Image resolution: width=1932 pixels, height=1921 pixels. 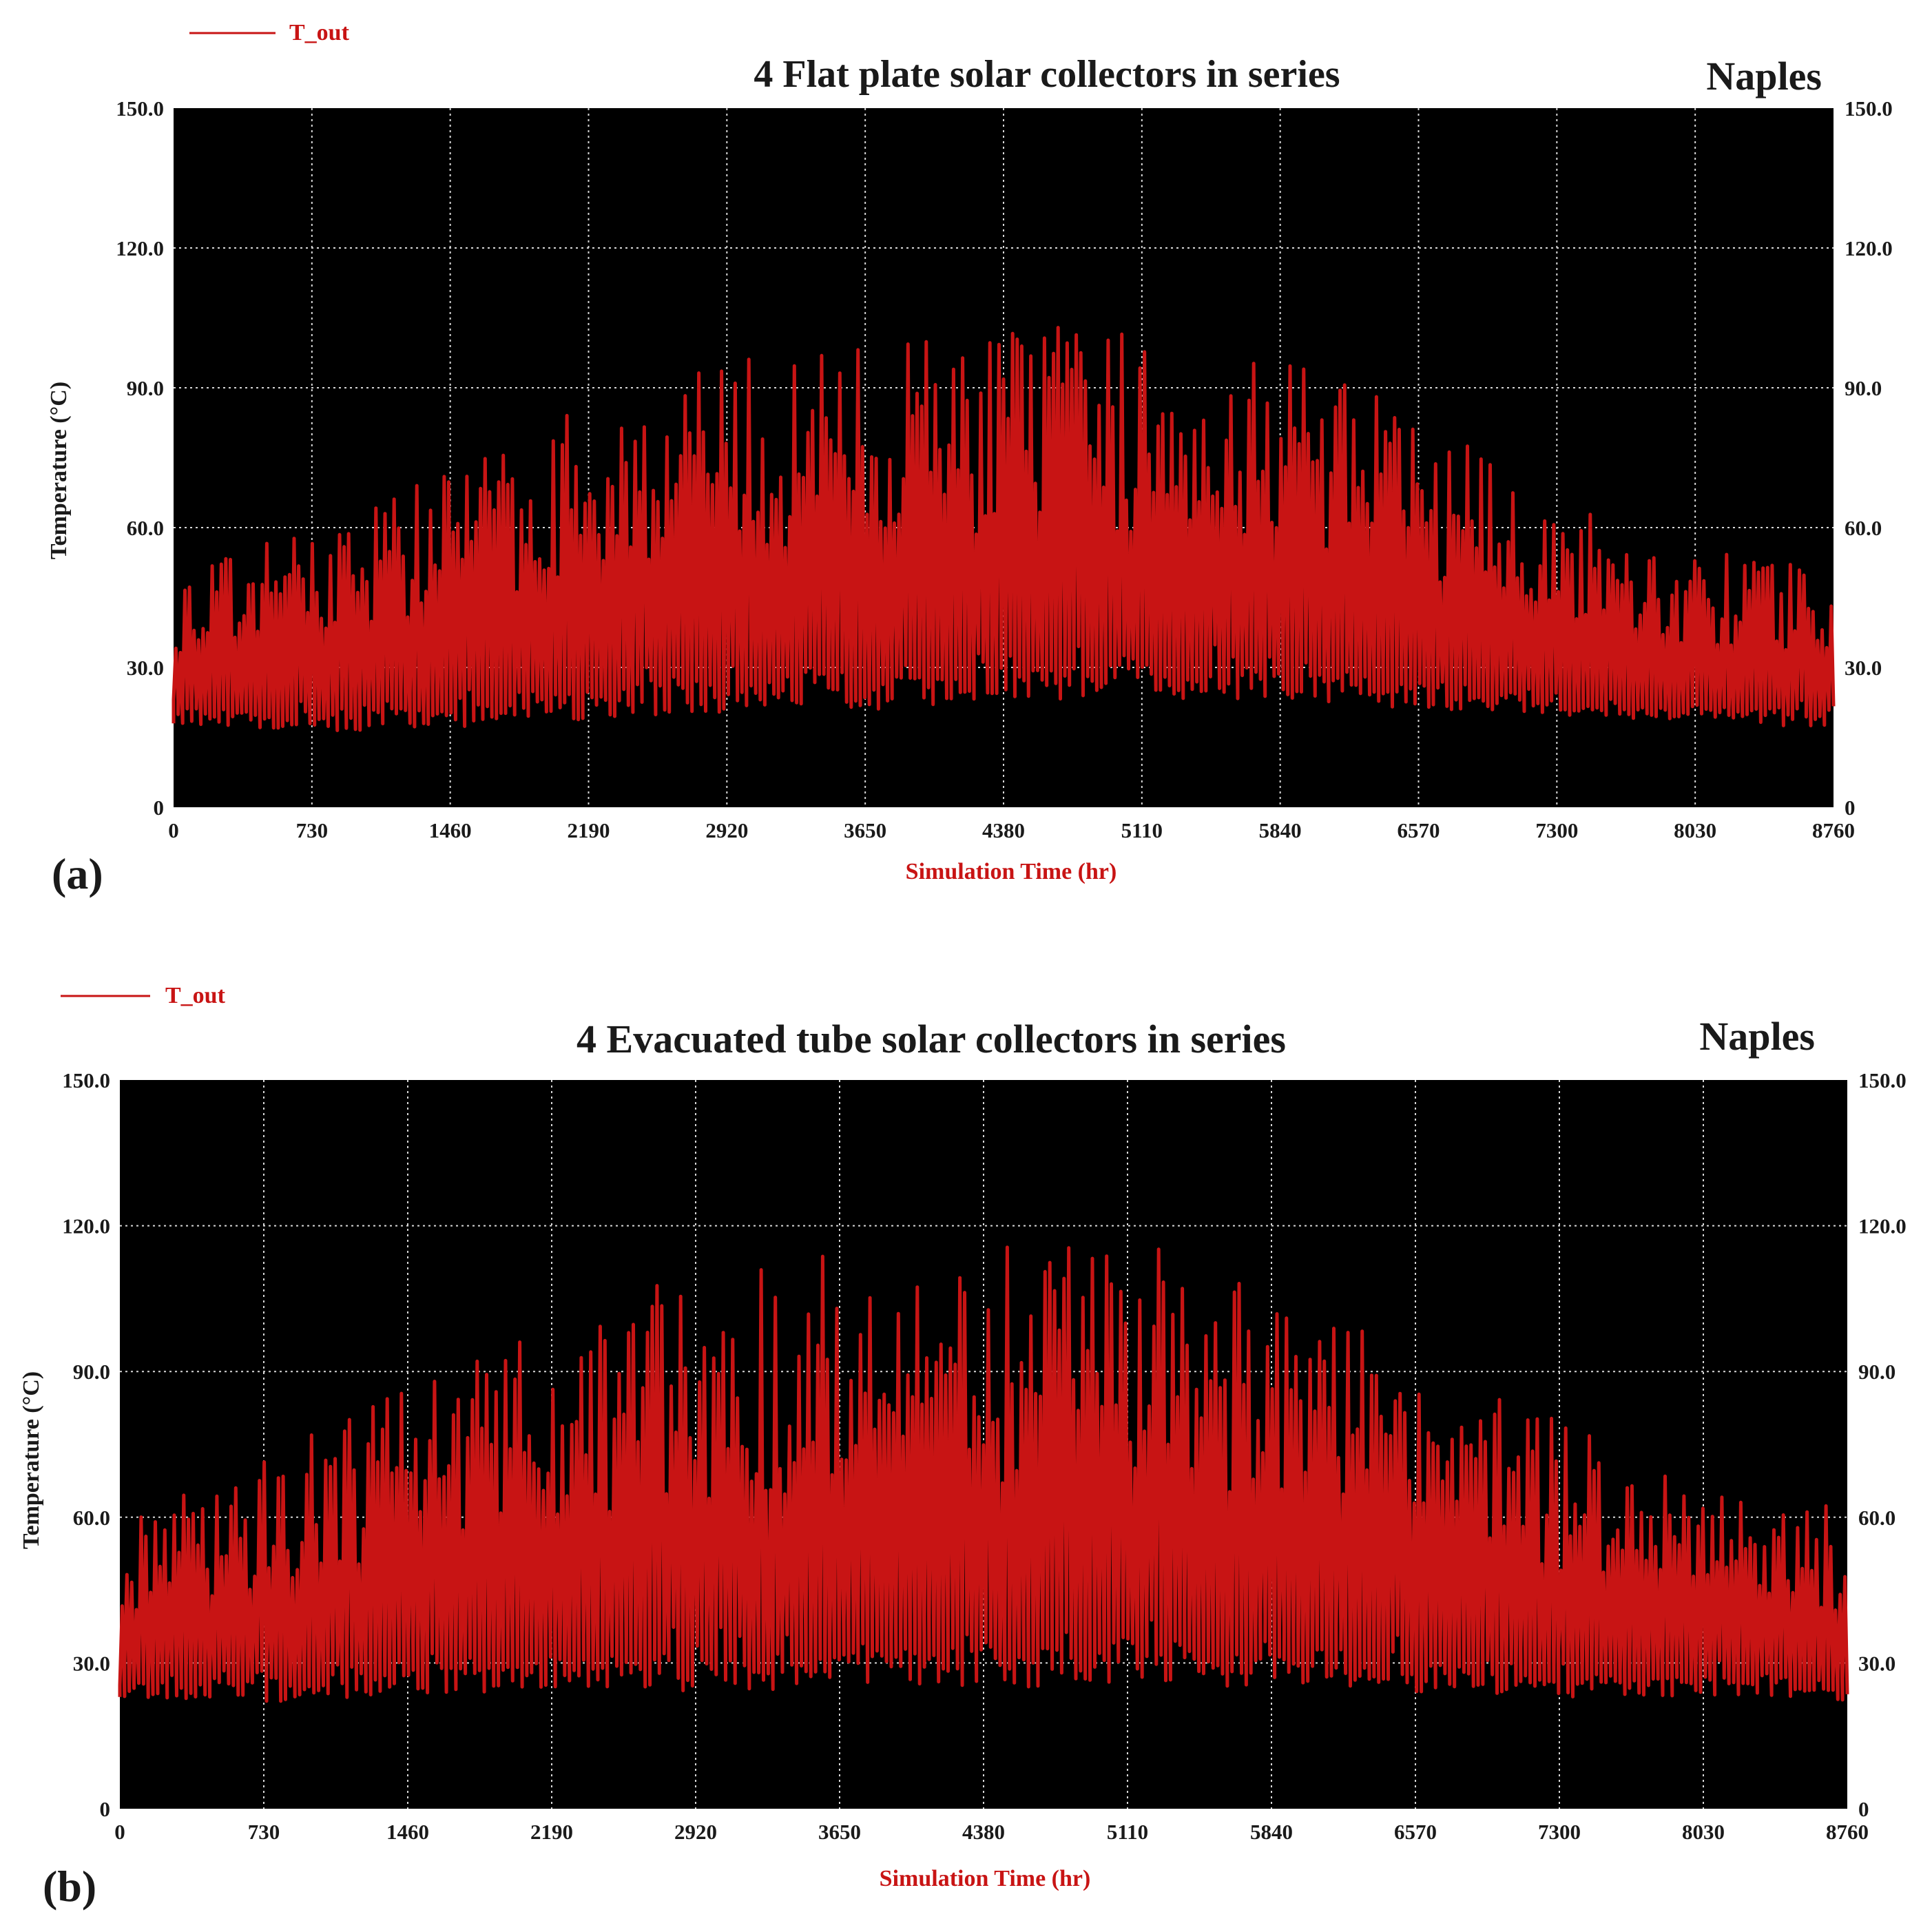 What do you see at coordinates (69, 1886) in the screenshot?
I see `panel-label-b: (b)` at bounding box center [69, 1886].